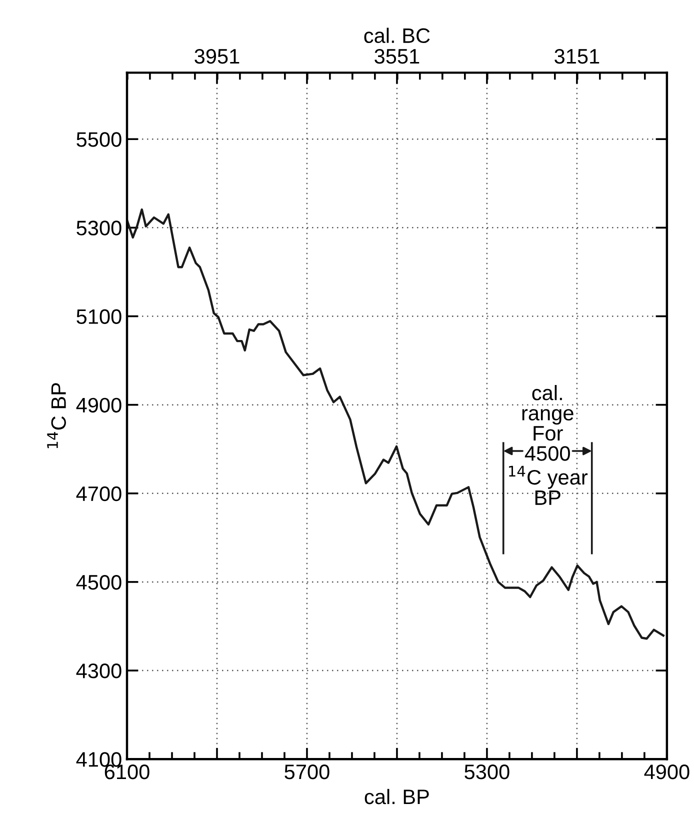 The image size is (694, 826). What do you see at coordinates (99, 671) in the screenshot?
I see `y-tick-label: 4300` at bounding box center [99, 671].